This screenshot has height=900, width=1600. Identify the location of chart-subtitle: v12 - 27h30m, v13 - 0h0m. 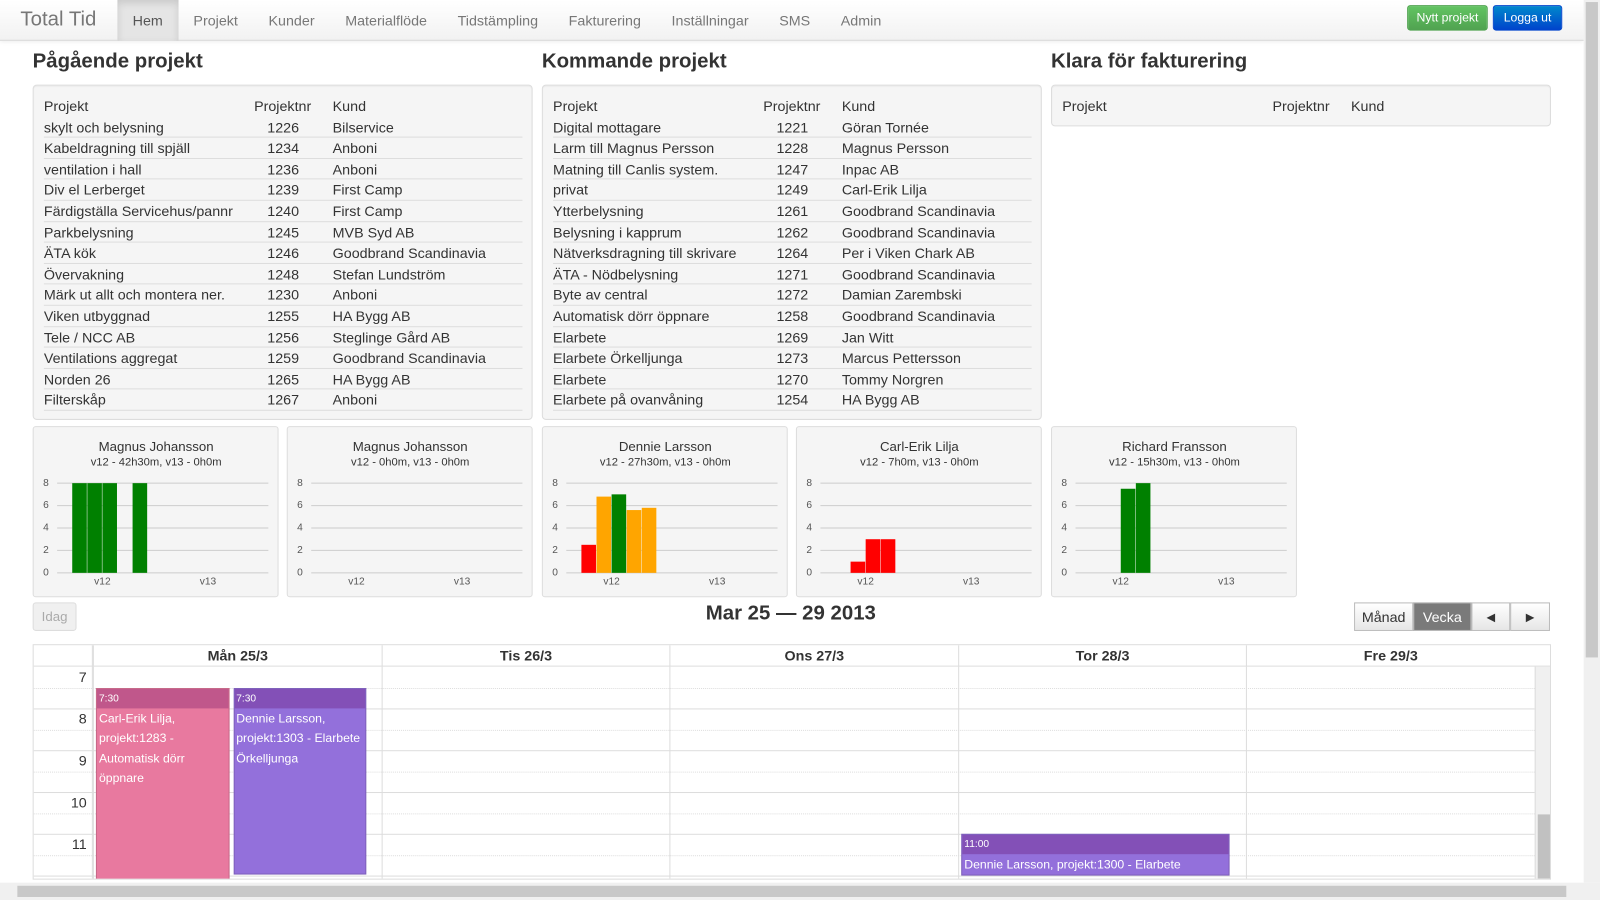
(665, 463).